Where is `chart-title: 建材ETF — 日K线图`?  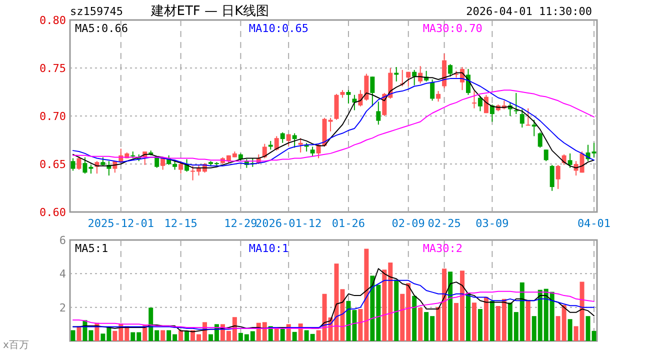
chart-title: 建材ETF — 日K线图 is located at coordinates (210, 11).